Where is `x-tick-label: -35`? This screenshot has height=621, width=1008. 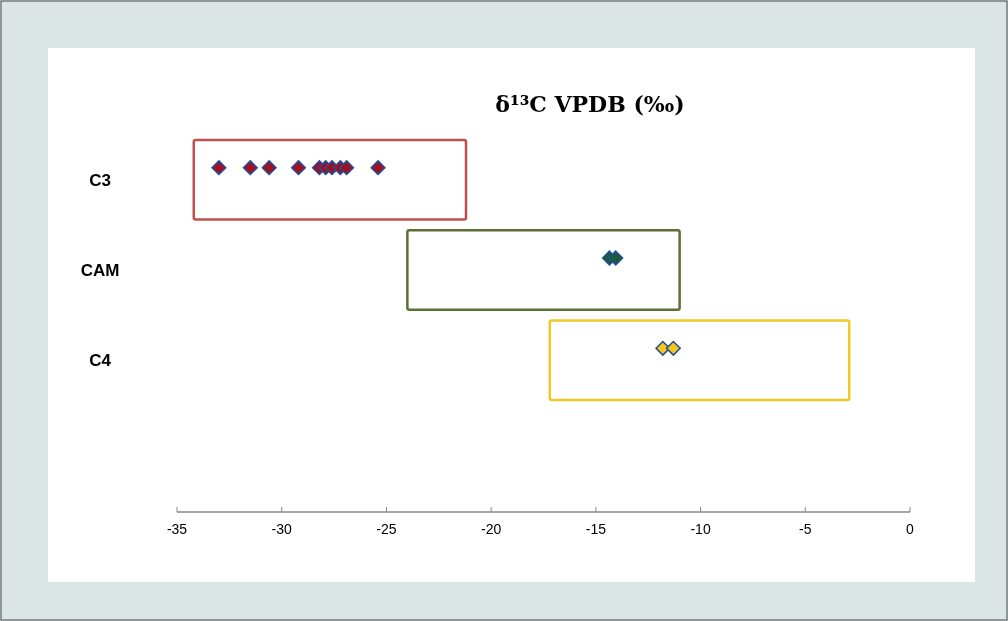
x-tick-label: -35 is located at coordinates (177, 529).